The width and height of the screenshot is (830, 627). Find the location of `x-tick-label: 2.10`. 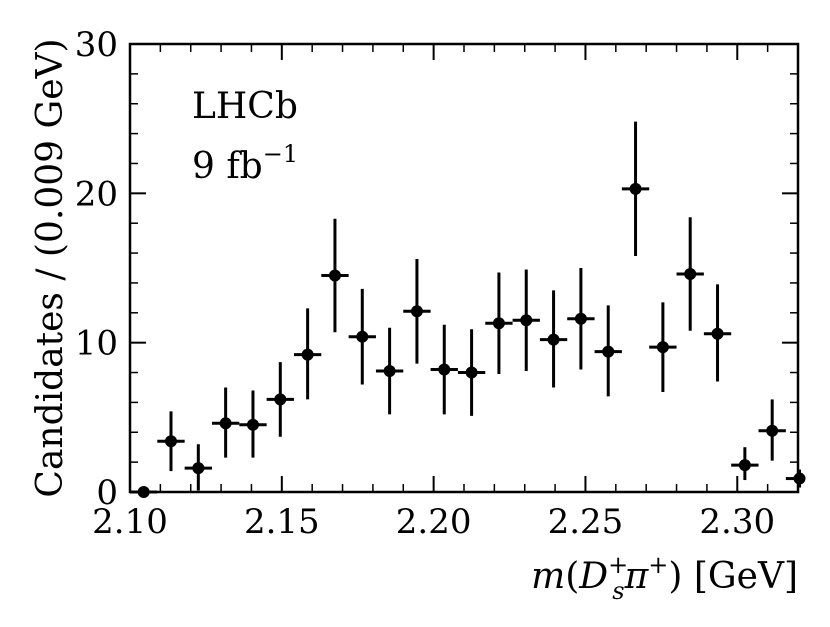

x-tick-label: 2.10 is located at coordinates (130, 522).